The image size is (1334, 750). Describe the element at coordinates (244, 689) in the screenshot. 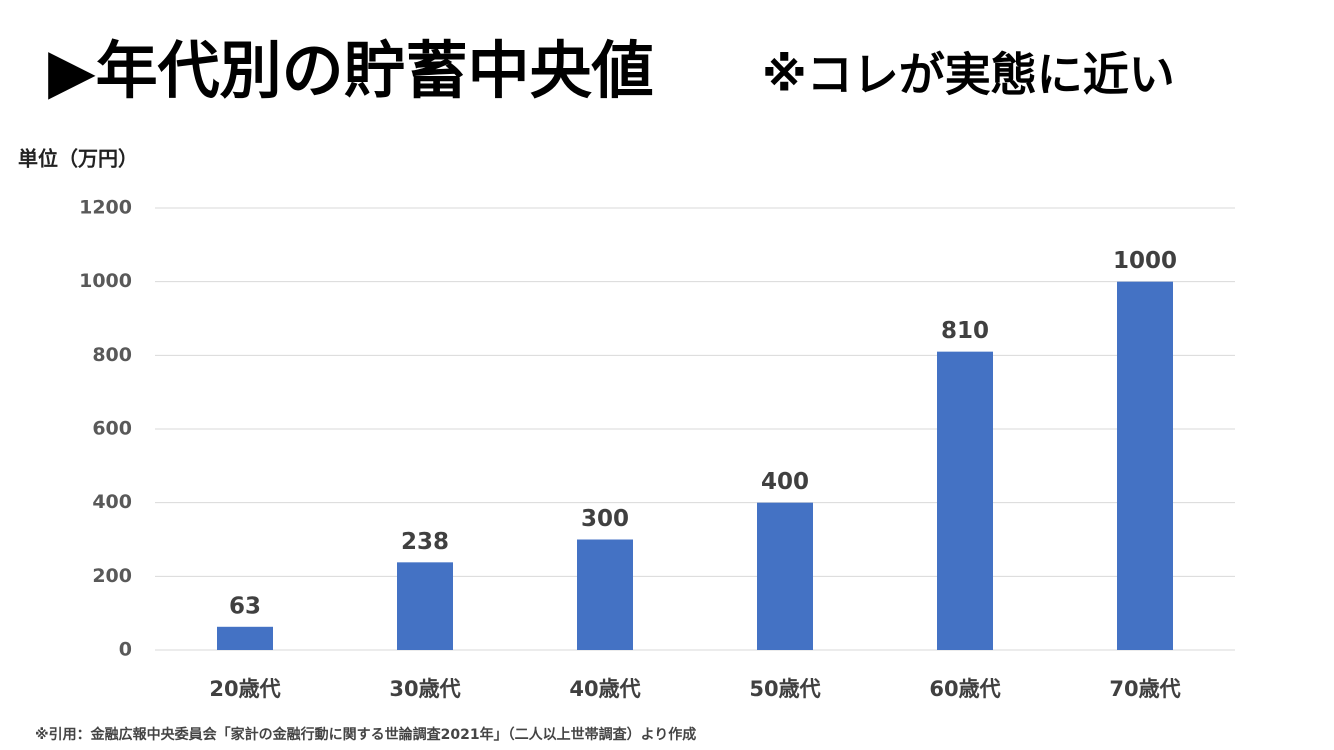

I see `x-tick-label: 20歳代` at that location.